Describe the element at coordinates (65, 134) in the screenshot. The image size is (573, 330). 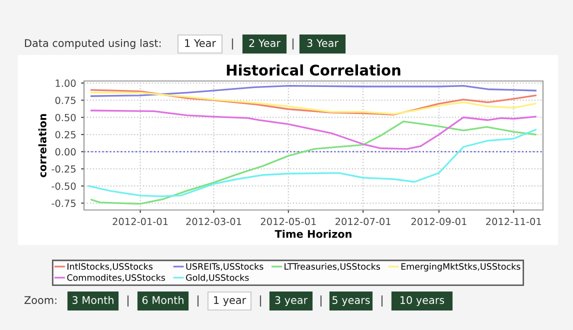
I see `y-tick-label: 0.25` at that location.